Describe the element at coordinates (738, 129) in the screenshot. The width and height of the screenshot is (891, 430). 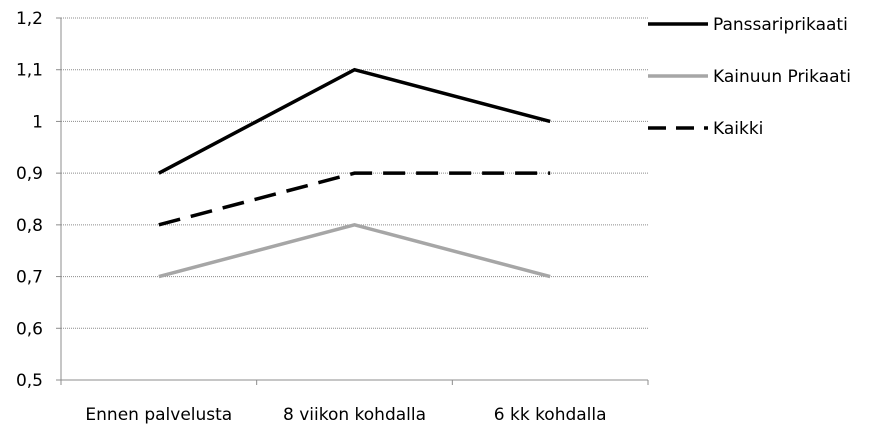
I see `legend-label: Kaikki` at that location.